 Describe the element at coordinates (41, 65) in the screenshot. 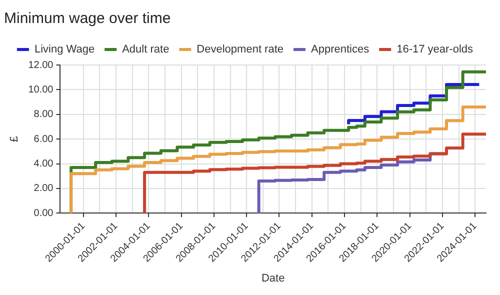

I see `y-tick-label: 12.00` at that location.